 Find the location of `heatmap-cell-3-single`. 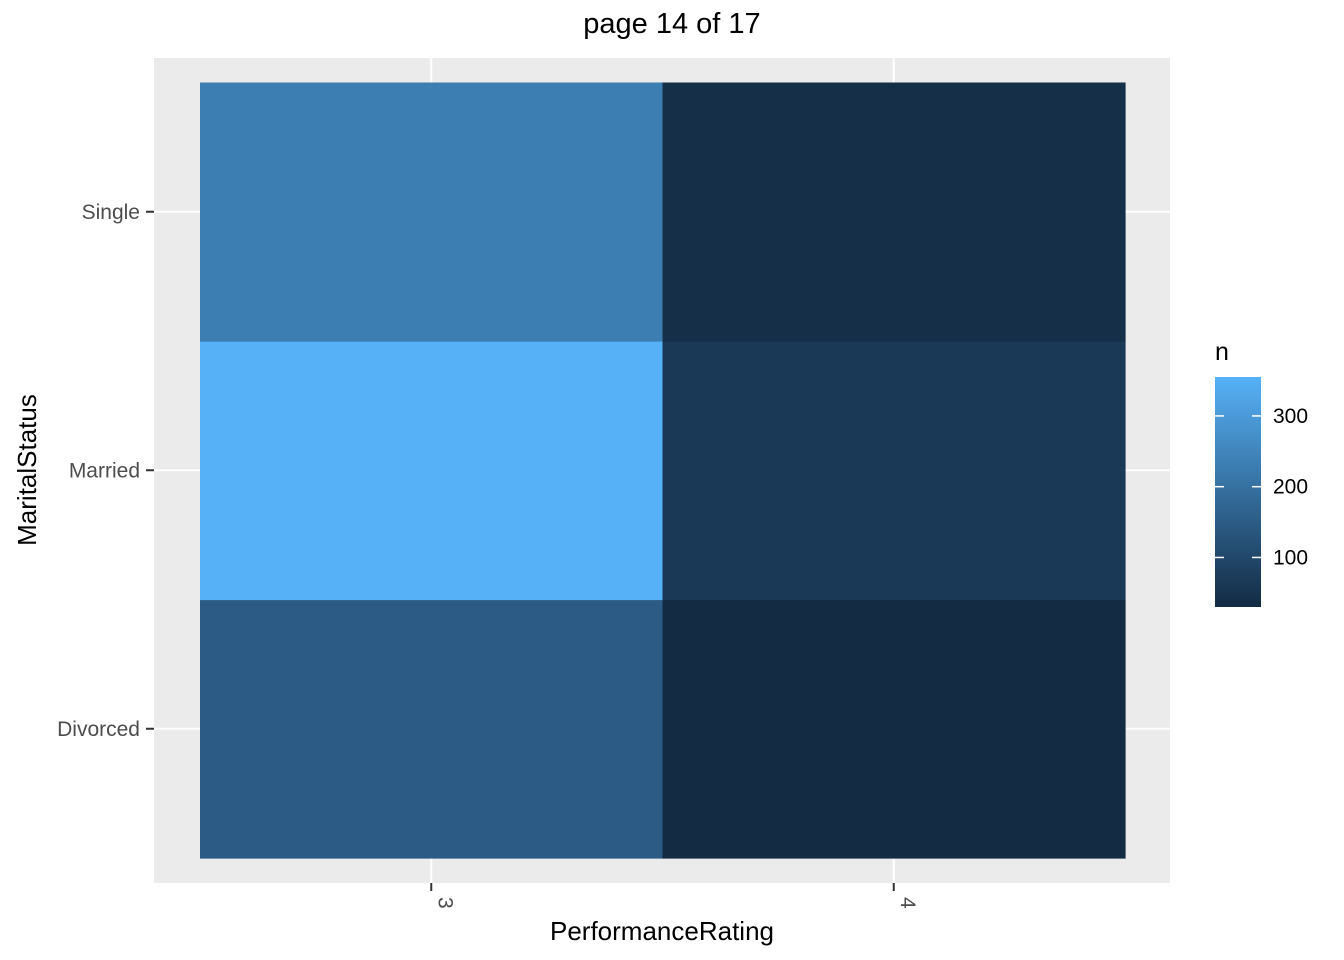

heatmap-cell-3-single is located at coordinates (432, 212).